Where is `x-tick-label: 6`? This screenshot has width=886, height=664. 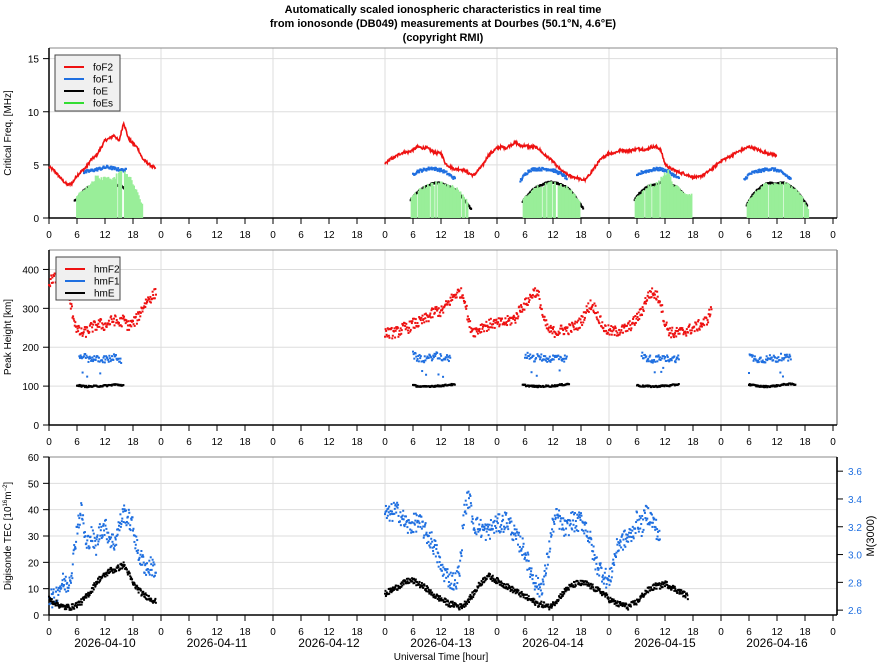
x-tick-label: 6 is located at coordinates (637, 235).